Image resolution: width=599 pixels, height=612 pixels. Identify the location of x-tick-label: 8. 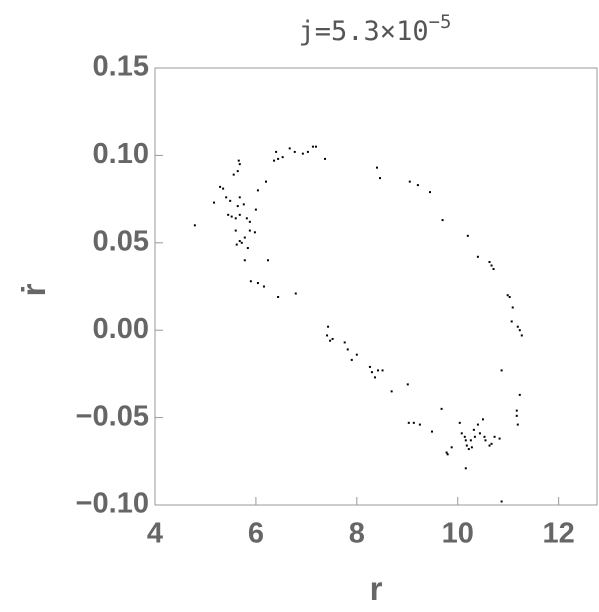
(357, 534).